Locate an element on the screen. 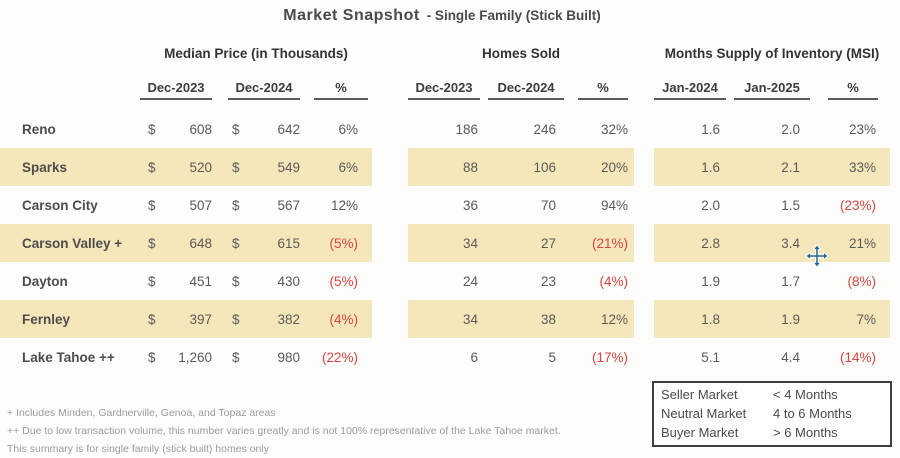 This screenshot has height=458, width=900. cell-msi-jan2024: 5.1 is located at coordinates (710, 357).